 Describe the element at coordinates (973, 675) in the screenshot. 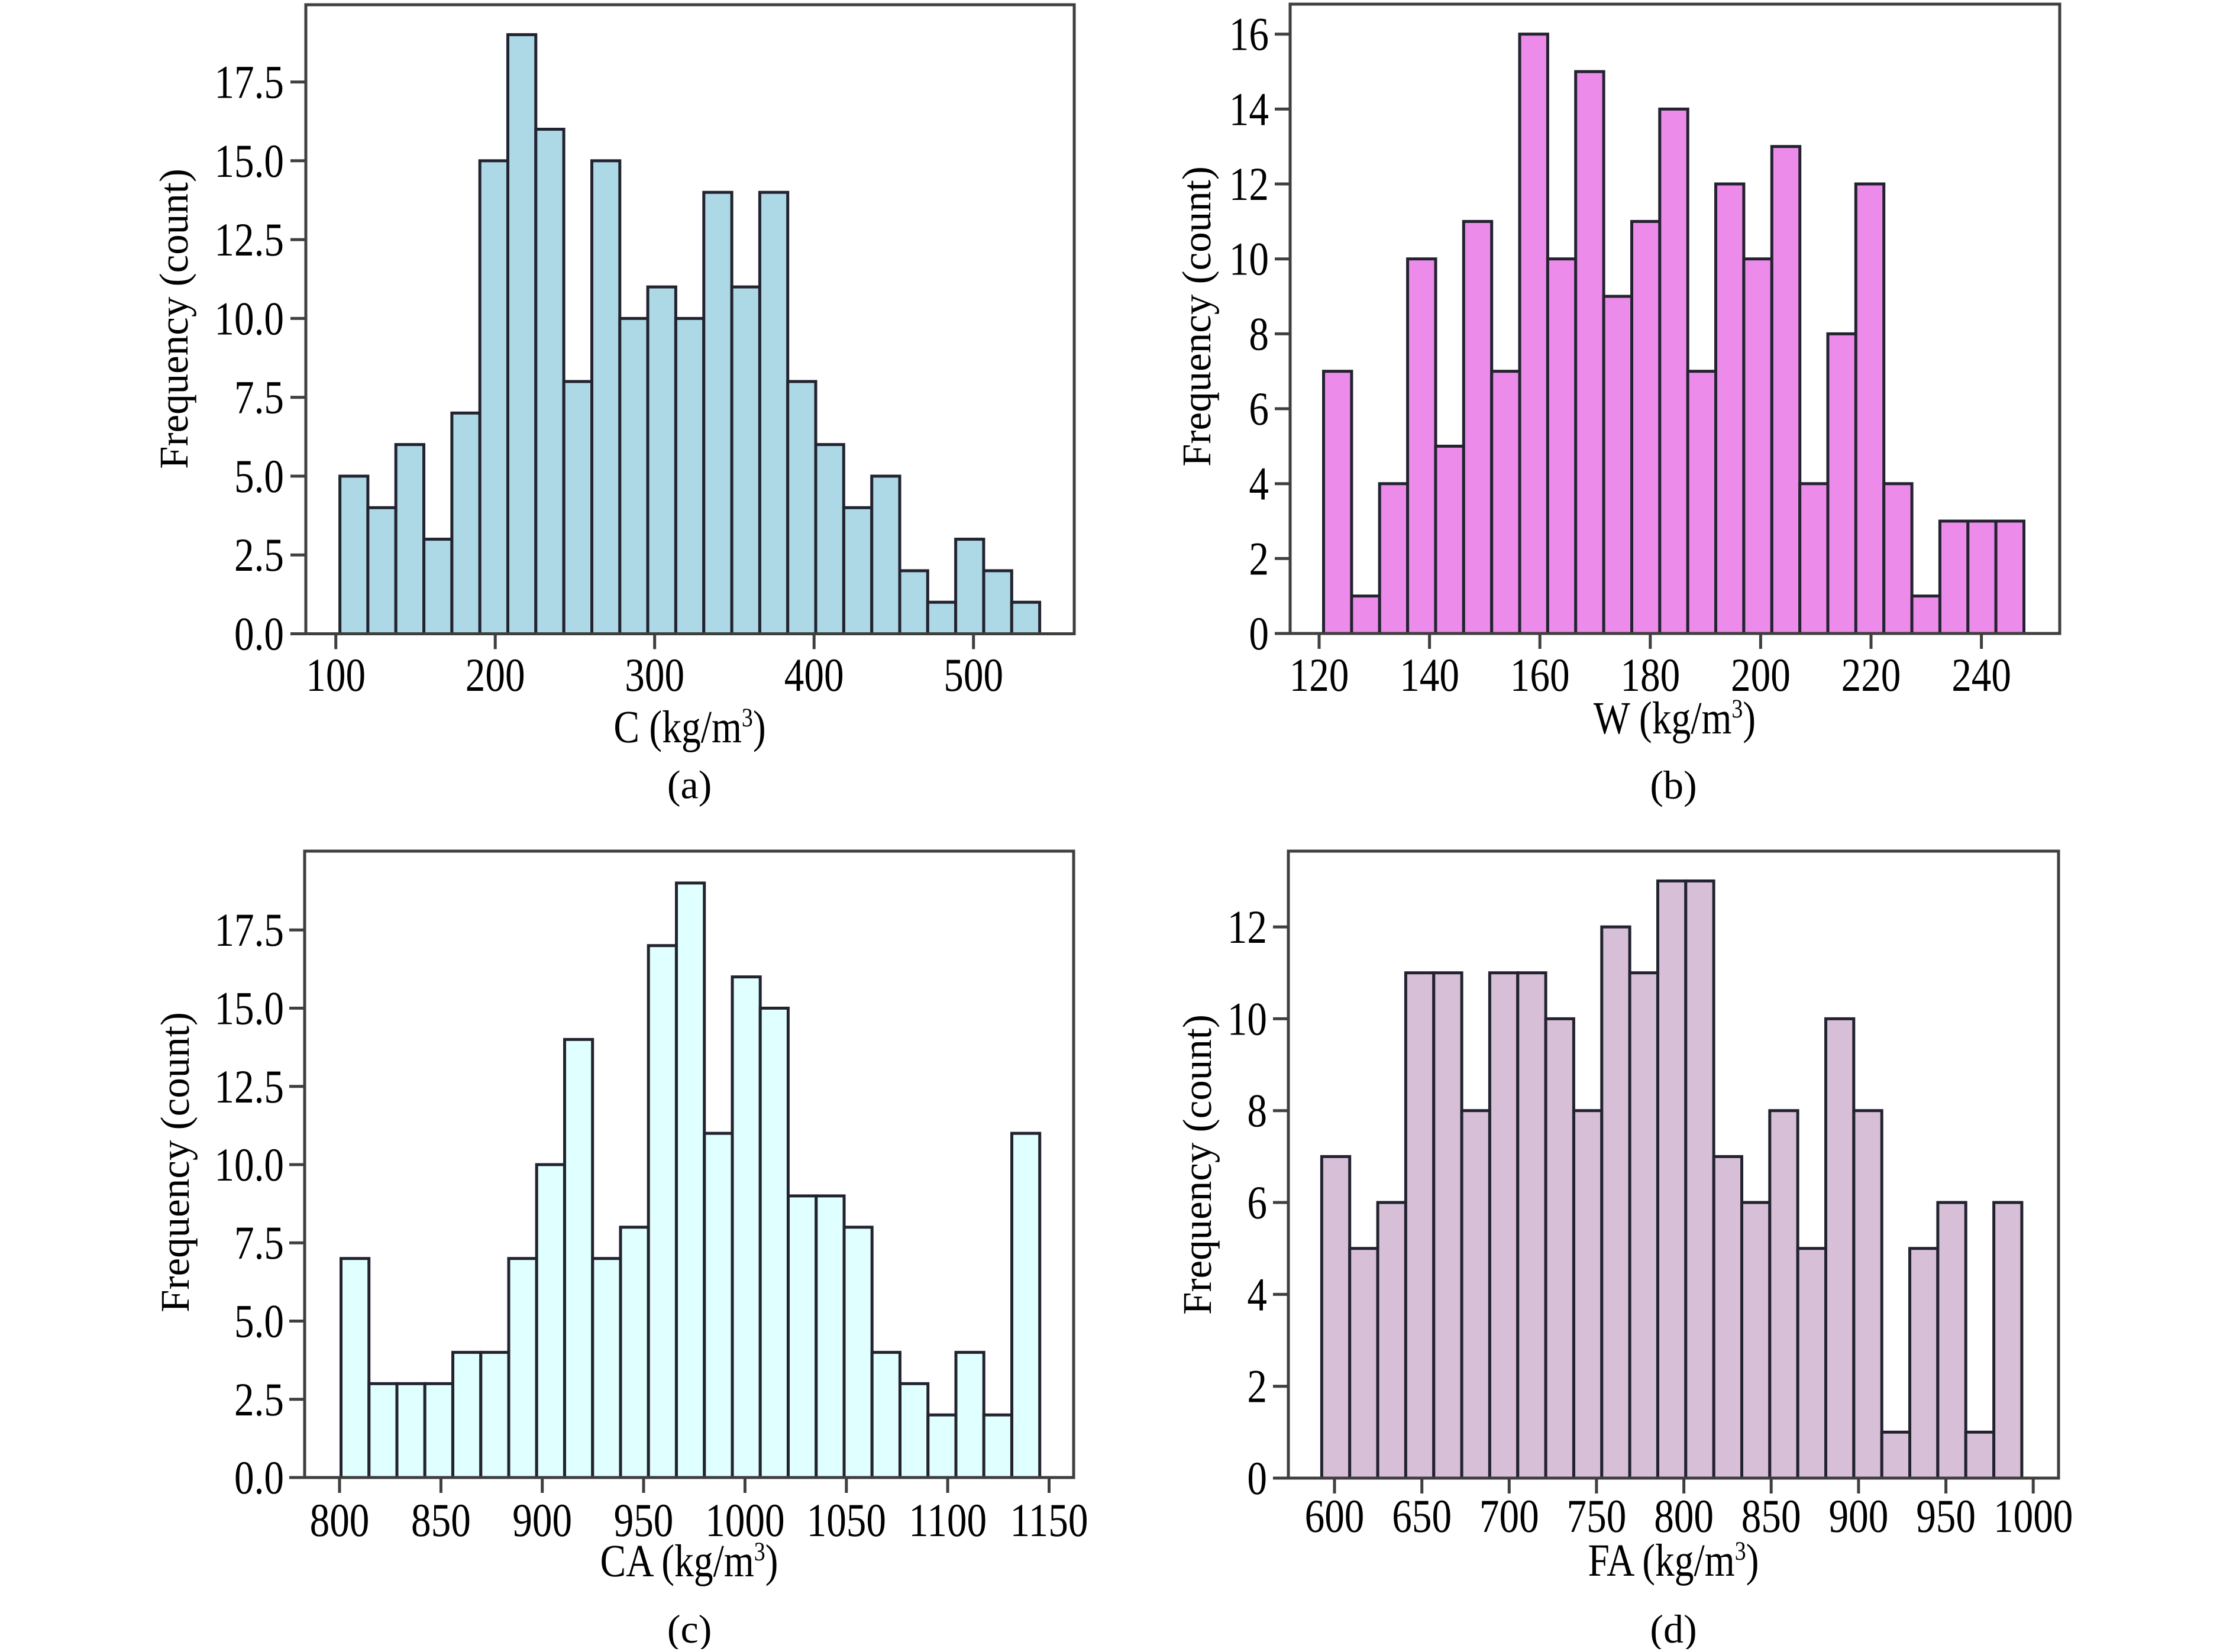

I see `svg-text: 500` at that location.